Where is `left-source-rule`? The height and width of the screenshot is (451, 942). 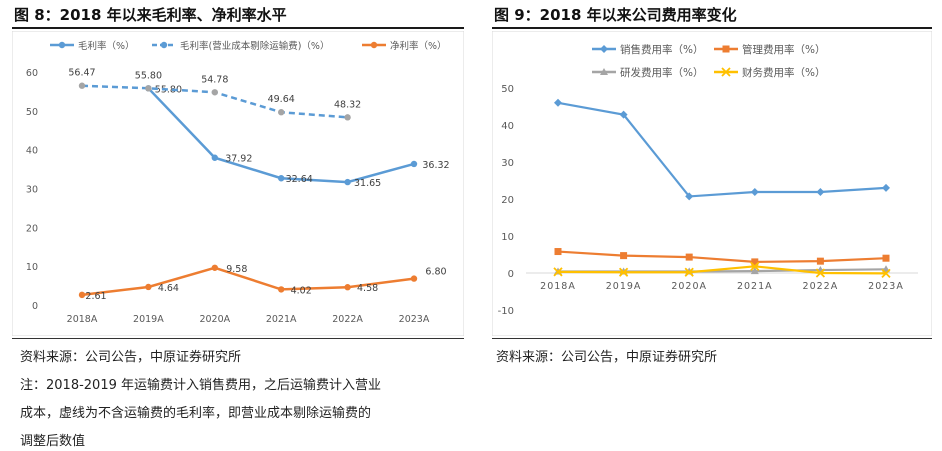
left-source-rule is located at coordinates (238, 338).